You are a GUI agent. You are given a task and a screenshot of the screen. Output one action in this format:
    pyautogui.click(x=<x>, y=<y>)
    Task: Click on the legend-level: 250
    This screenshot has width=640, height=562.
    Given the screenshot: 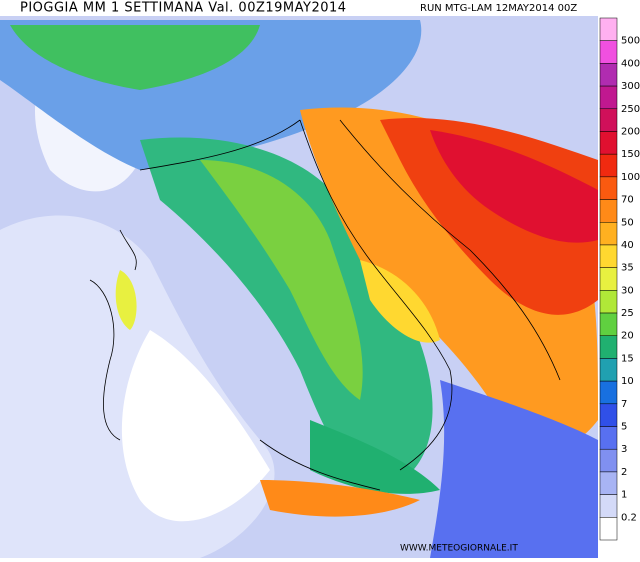 What is the action you would take?
    pyautogui.click(x=630, y=109)
    